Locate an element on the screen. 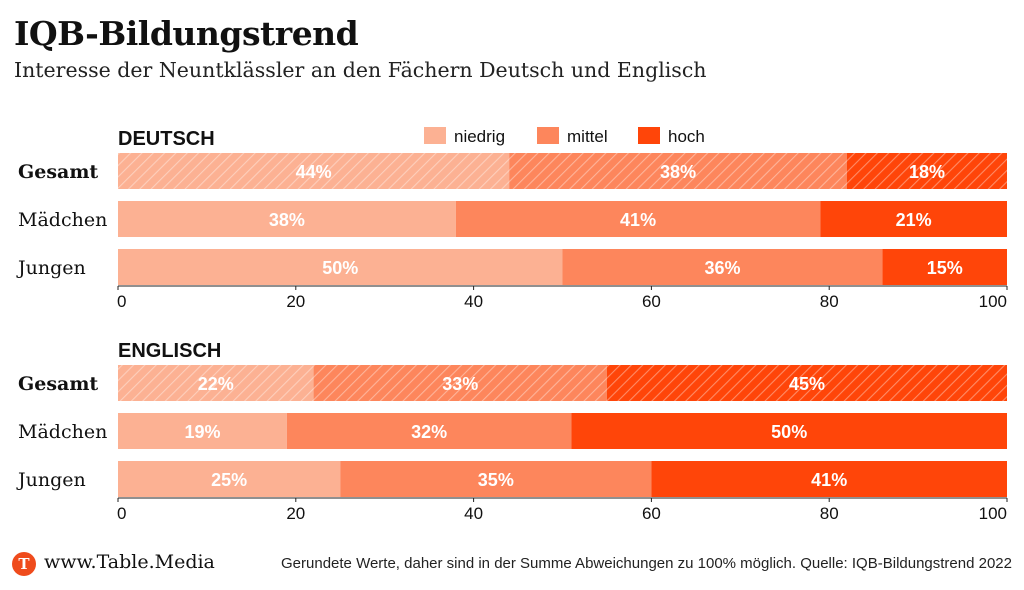 Image resolution: width=1024 pixels, height=590 pixels. table-media-logo: T is located at coordinates (24, 564).